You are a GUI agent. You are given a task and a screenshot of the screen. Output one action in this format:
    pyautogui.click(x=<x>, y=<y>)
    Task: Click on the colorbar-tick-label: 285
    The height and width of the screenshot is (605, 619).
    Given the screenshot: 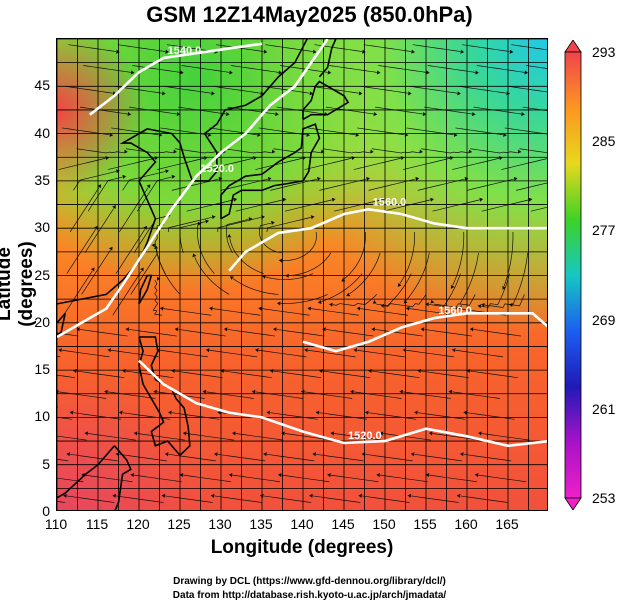 What is the action you would take?
    pyautogui.click(x=604, y=141)
    